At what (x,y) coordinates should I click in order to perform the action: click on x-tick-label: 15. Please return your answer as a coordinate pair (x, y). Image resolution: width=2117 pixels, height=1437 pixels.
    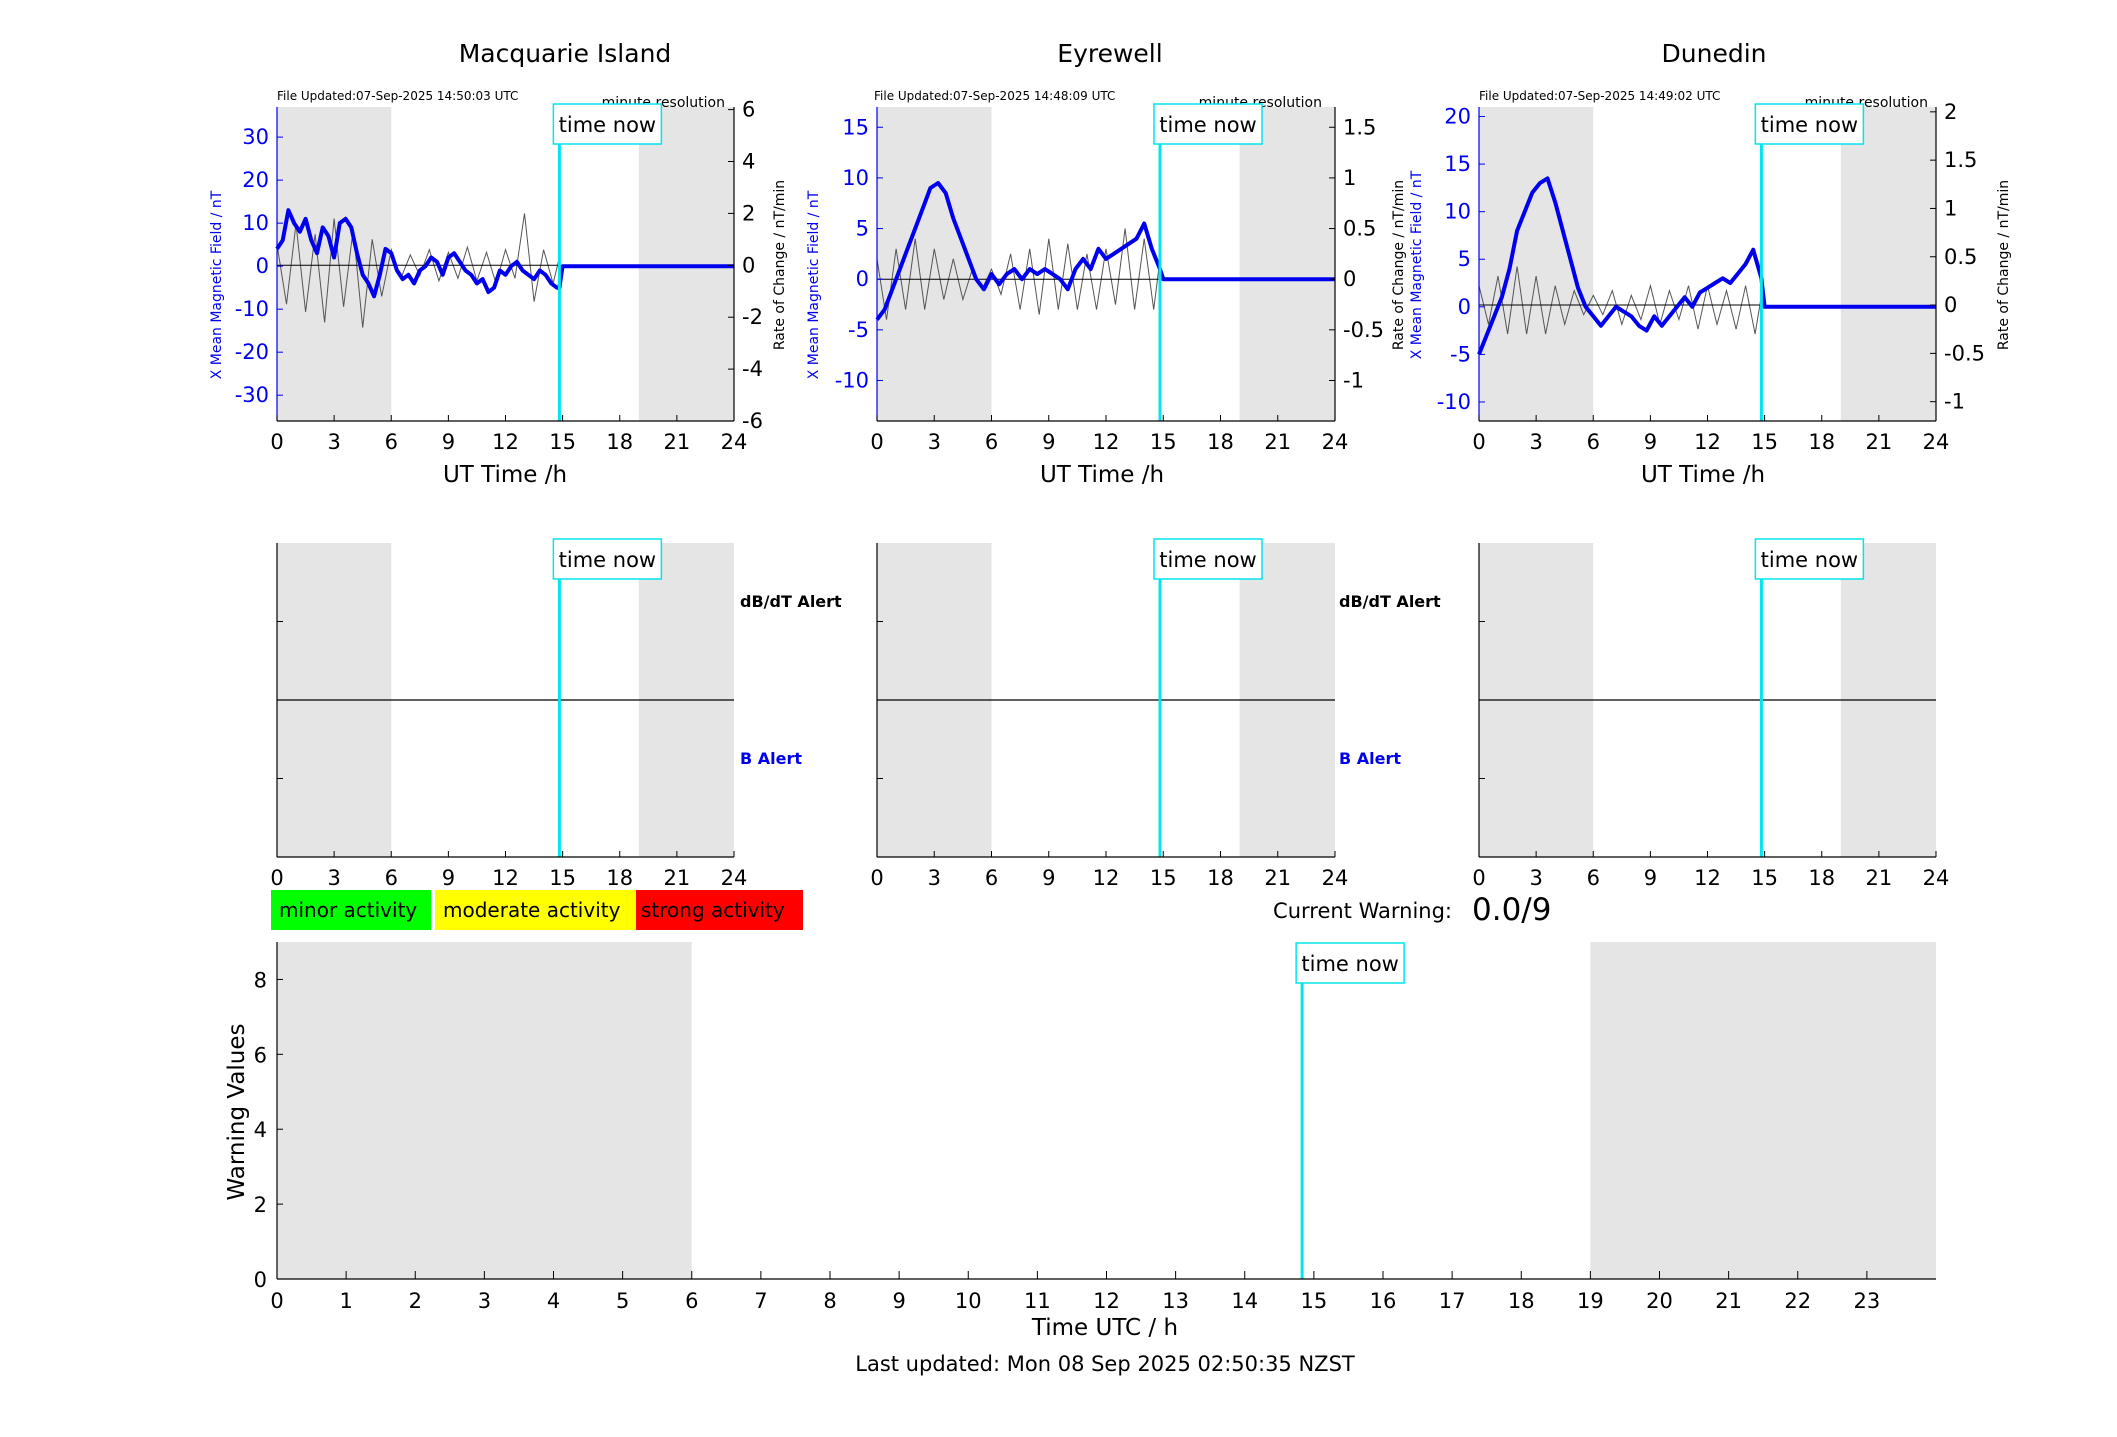
    Looking at the image, I should click on (562, 442).